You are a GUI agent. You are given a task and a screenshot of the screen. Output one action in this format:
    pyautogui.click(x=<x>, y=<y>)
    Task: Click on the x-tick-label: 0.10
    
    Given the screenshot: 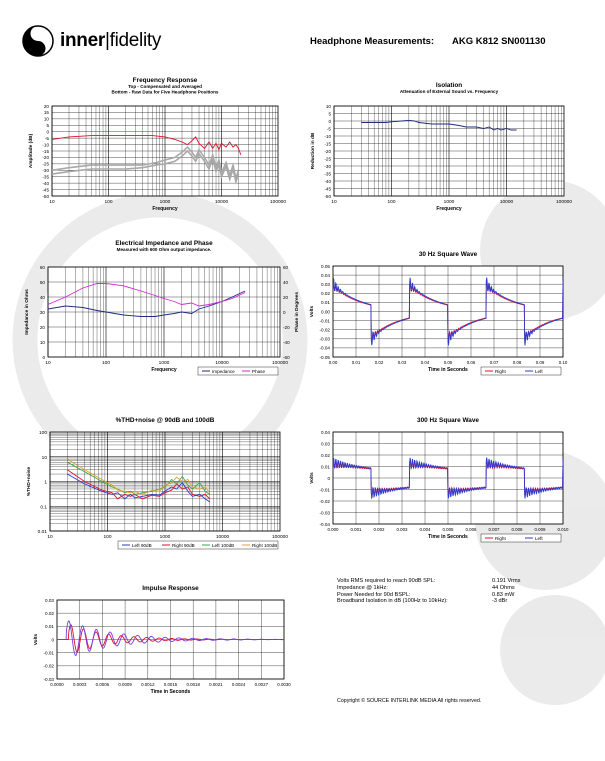 What is the action you would take?
    pyautogui.click(x=563, y=362)
    